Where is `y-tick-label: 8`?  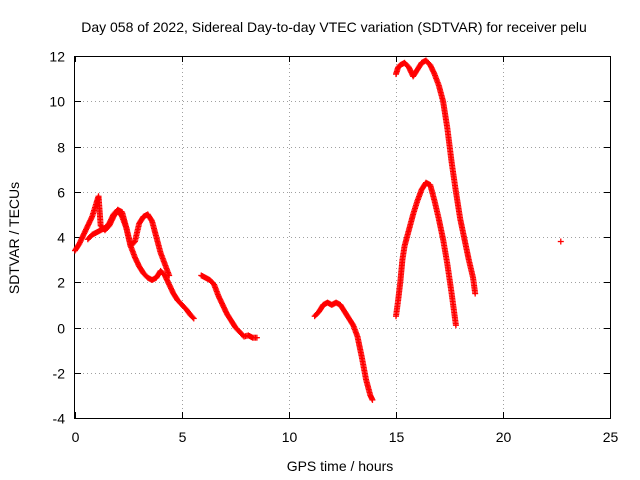 y-tick-label: 8 is located at coordinates (61, 148).